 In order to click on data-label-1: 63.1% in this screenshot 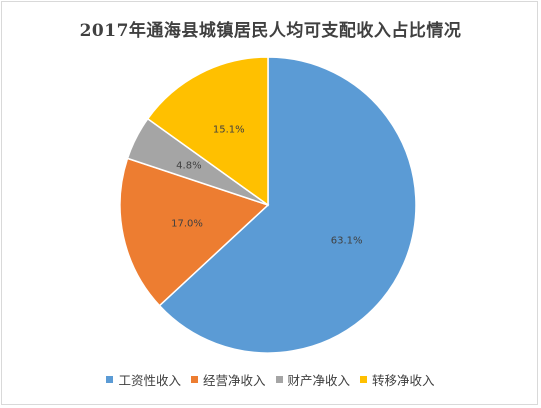, I will do `click(347, 240)`.